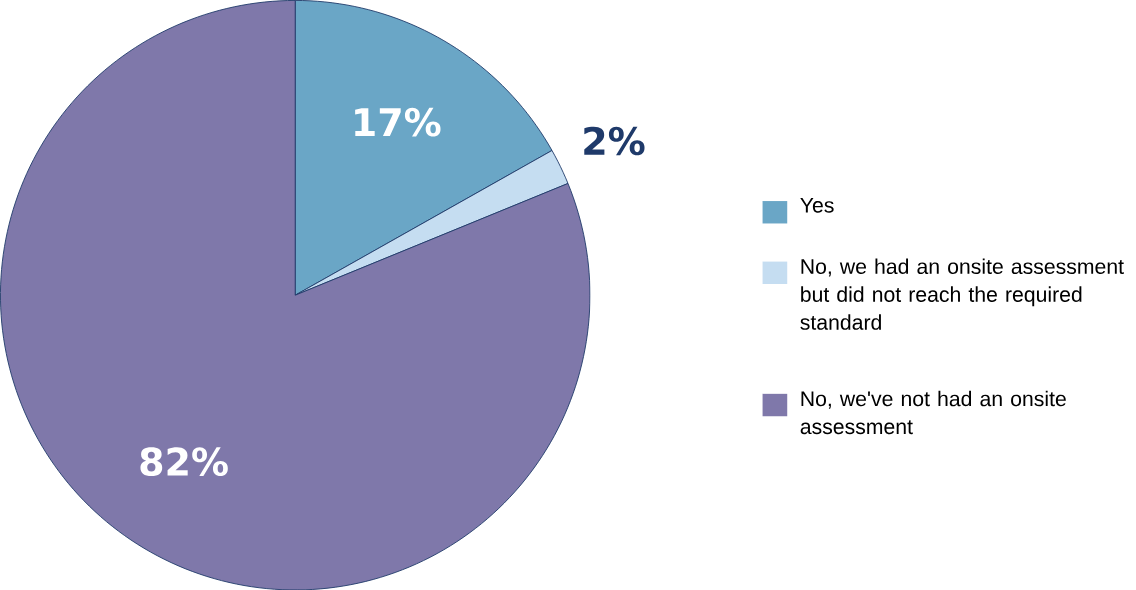  I want to click on legend-label: Yes, so click(817, 205).